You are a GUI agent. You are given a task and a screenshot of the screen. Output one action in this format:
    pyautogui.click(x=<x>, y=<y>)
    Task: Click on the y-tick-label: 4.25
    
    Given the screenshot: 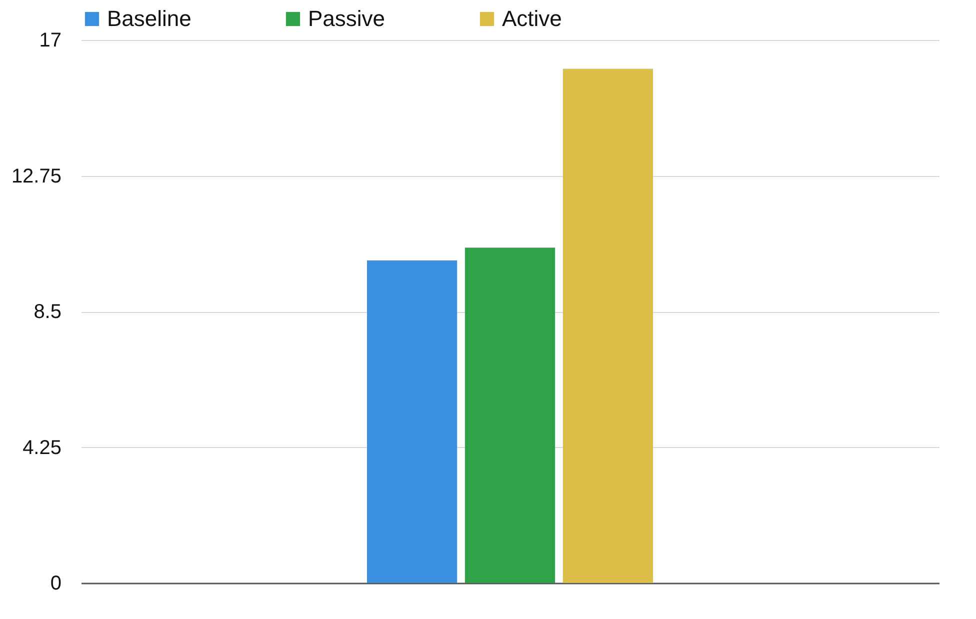 What is the action you would take?
    pyautogui.click(x=42, y=447)
    